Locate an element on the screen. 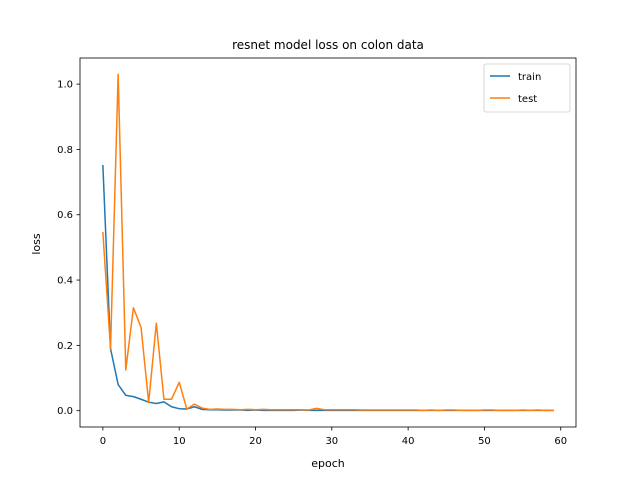  legend-label-test: test is located at coordinates (527, 99).